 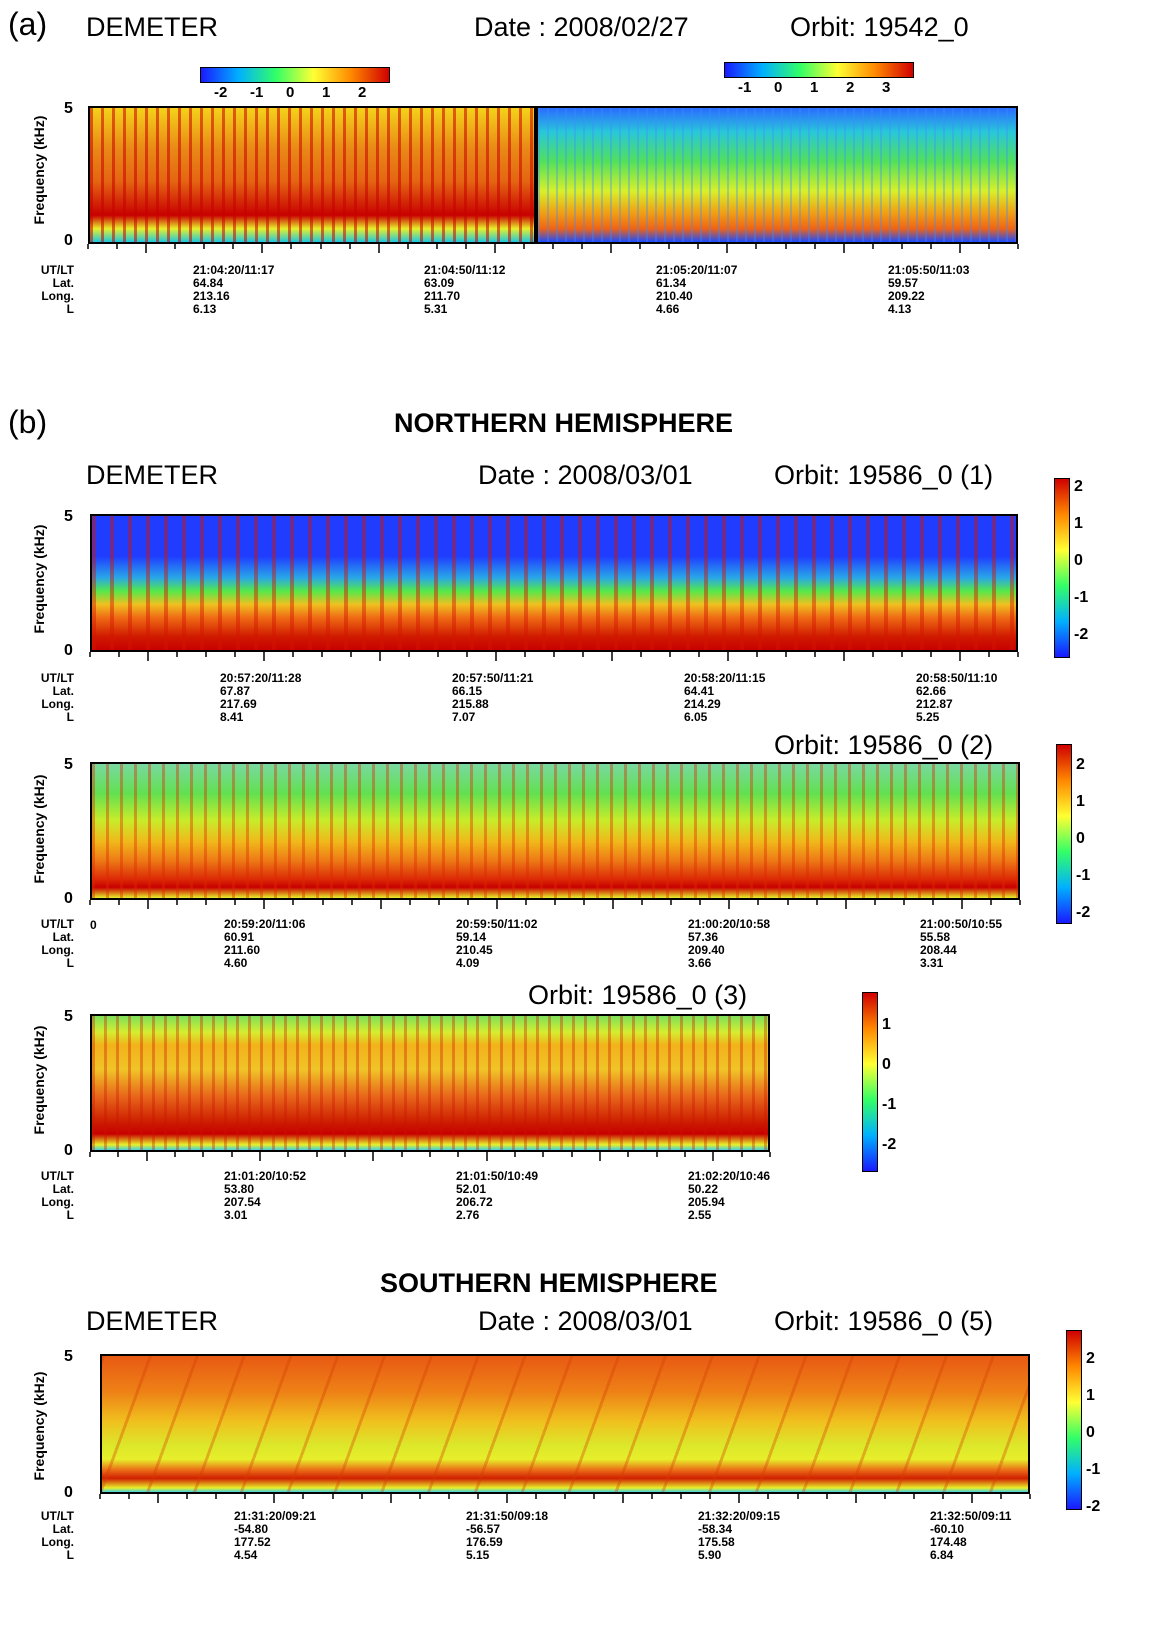 I want to click on x-col-b5-3: 21:32:20/09:15 -58.34 175.58 5.90, so click(x=739, y=1535).